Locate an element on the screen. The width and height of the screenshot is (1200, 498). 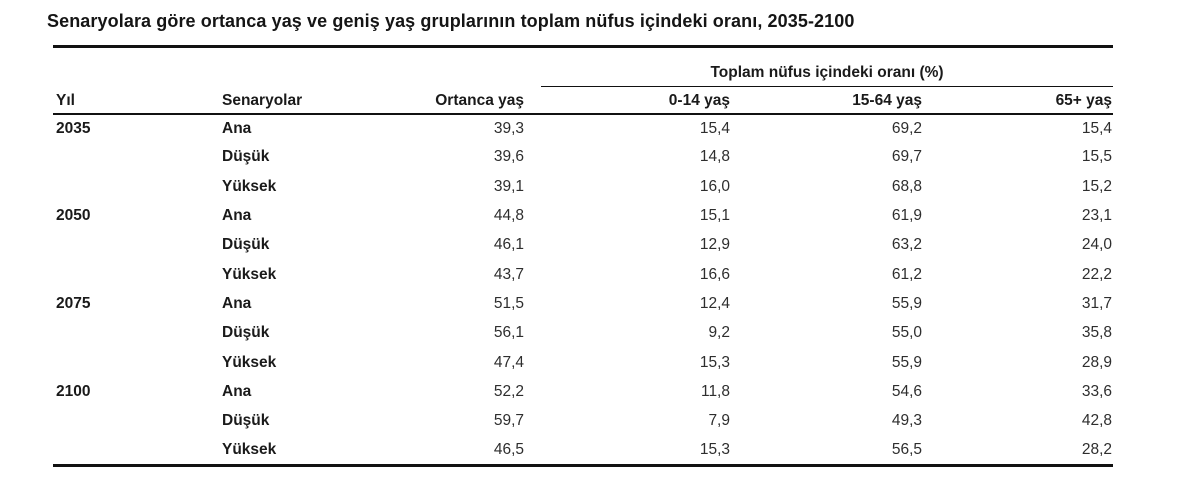
median-age-cell: 39,3 is located at coordinates (508, 128).